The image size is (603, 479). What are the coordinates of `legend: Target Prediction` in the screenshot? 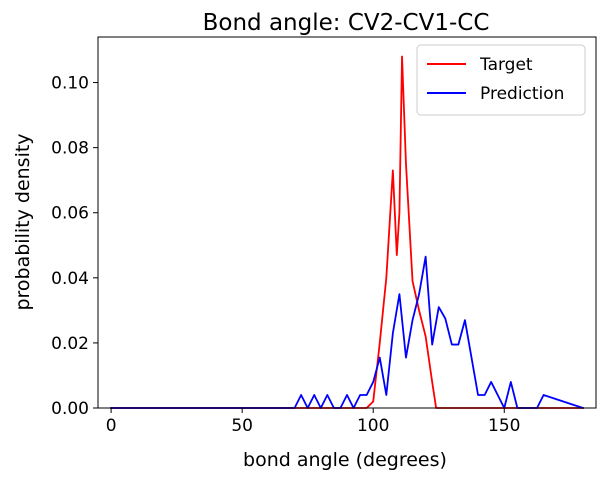 It's located at (501, 80).